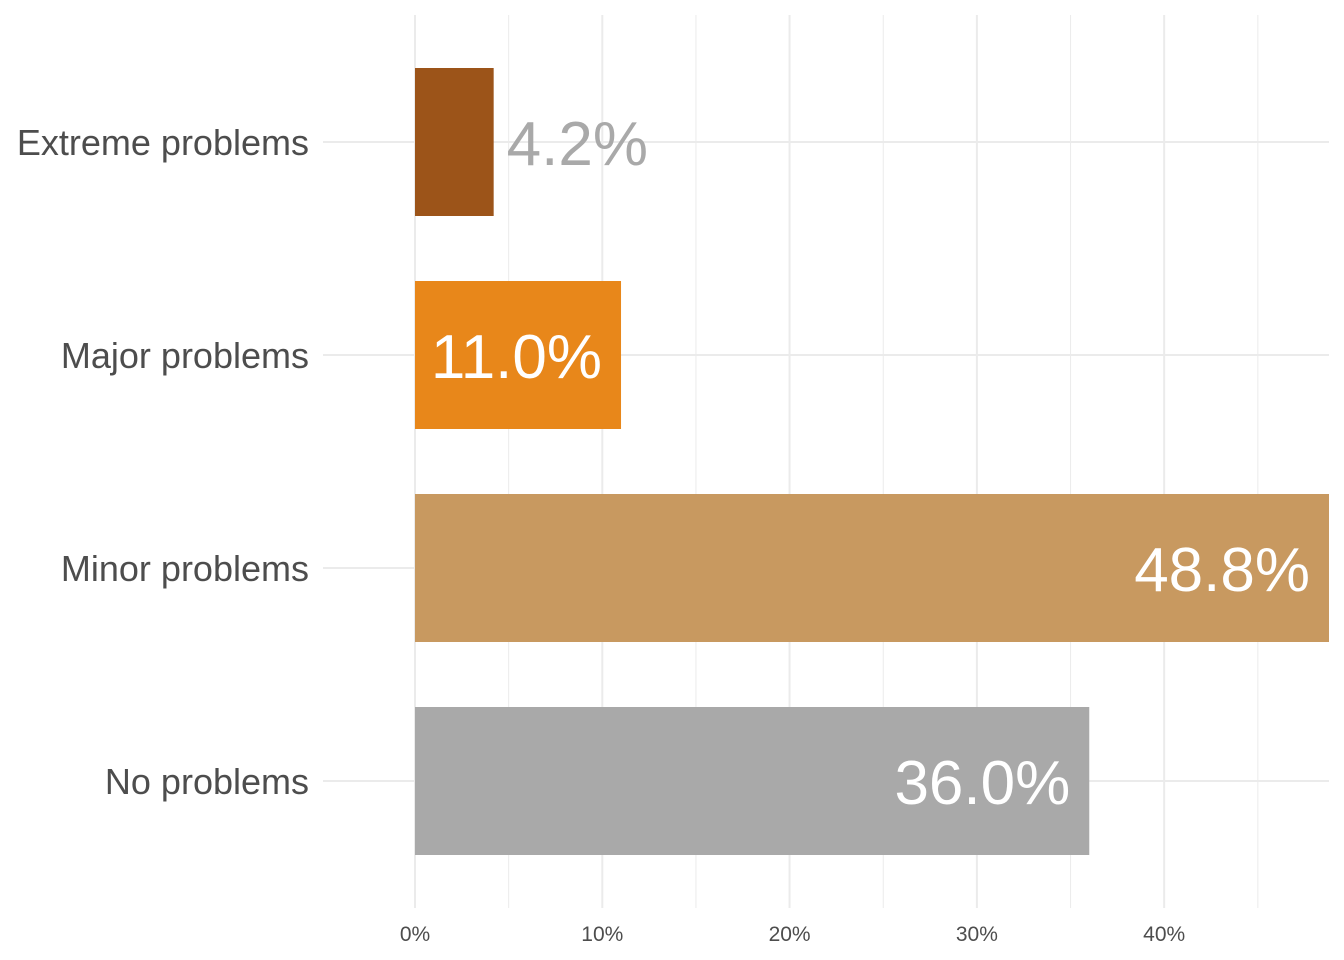 Image resolution: width=1344 pixels, height=960 pixels. I want to click on x-tick-label: 20%, so click(790, 934).